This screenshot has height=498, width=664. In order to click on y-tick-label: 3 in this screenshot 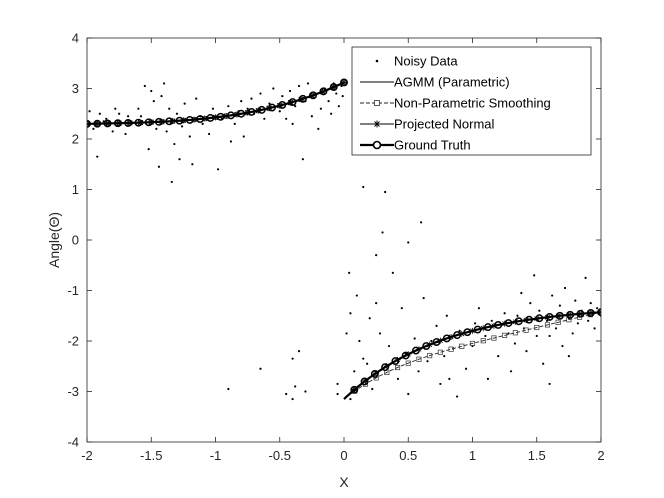, I will do `click(75, 88)`.